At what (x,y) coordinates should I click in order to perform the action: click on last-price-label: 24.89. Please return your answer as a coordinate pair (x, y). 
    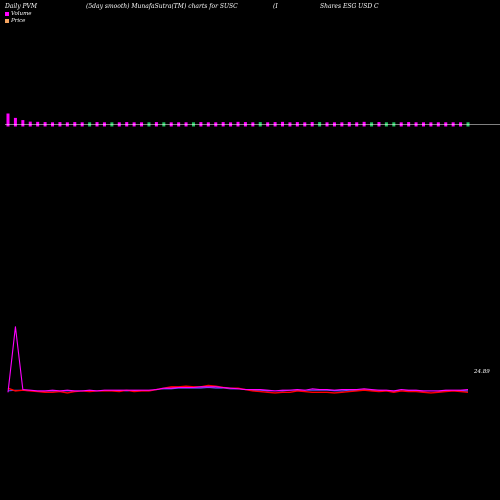
    Looking at the image, I should click on (482, 372).